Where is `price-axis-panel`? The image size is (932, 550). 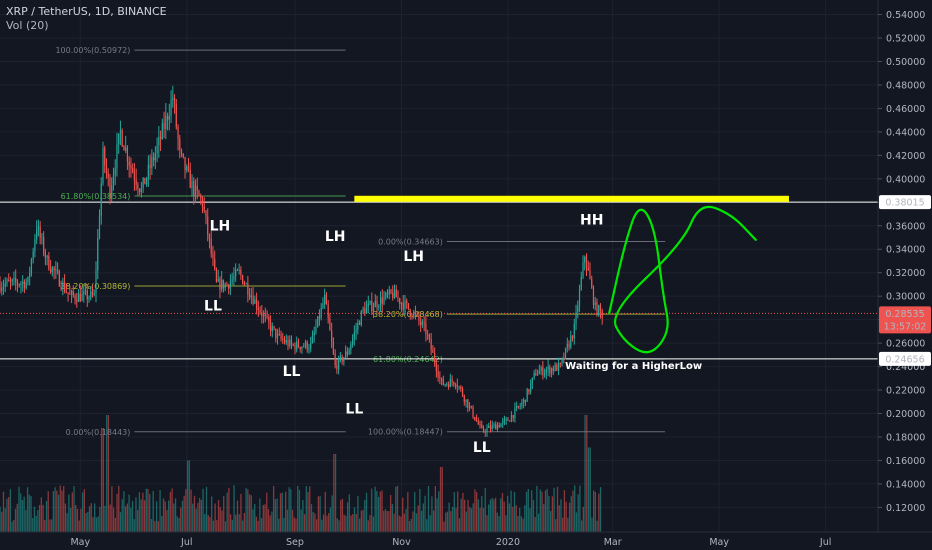 price-axis-panel is located at coordinates (905, 266).